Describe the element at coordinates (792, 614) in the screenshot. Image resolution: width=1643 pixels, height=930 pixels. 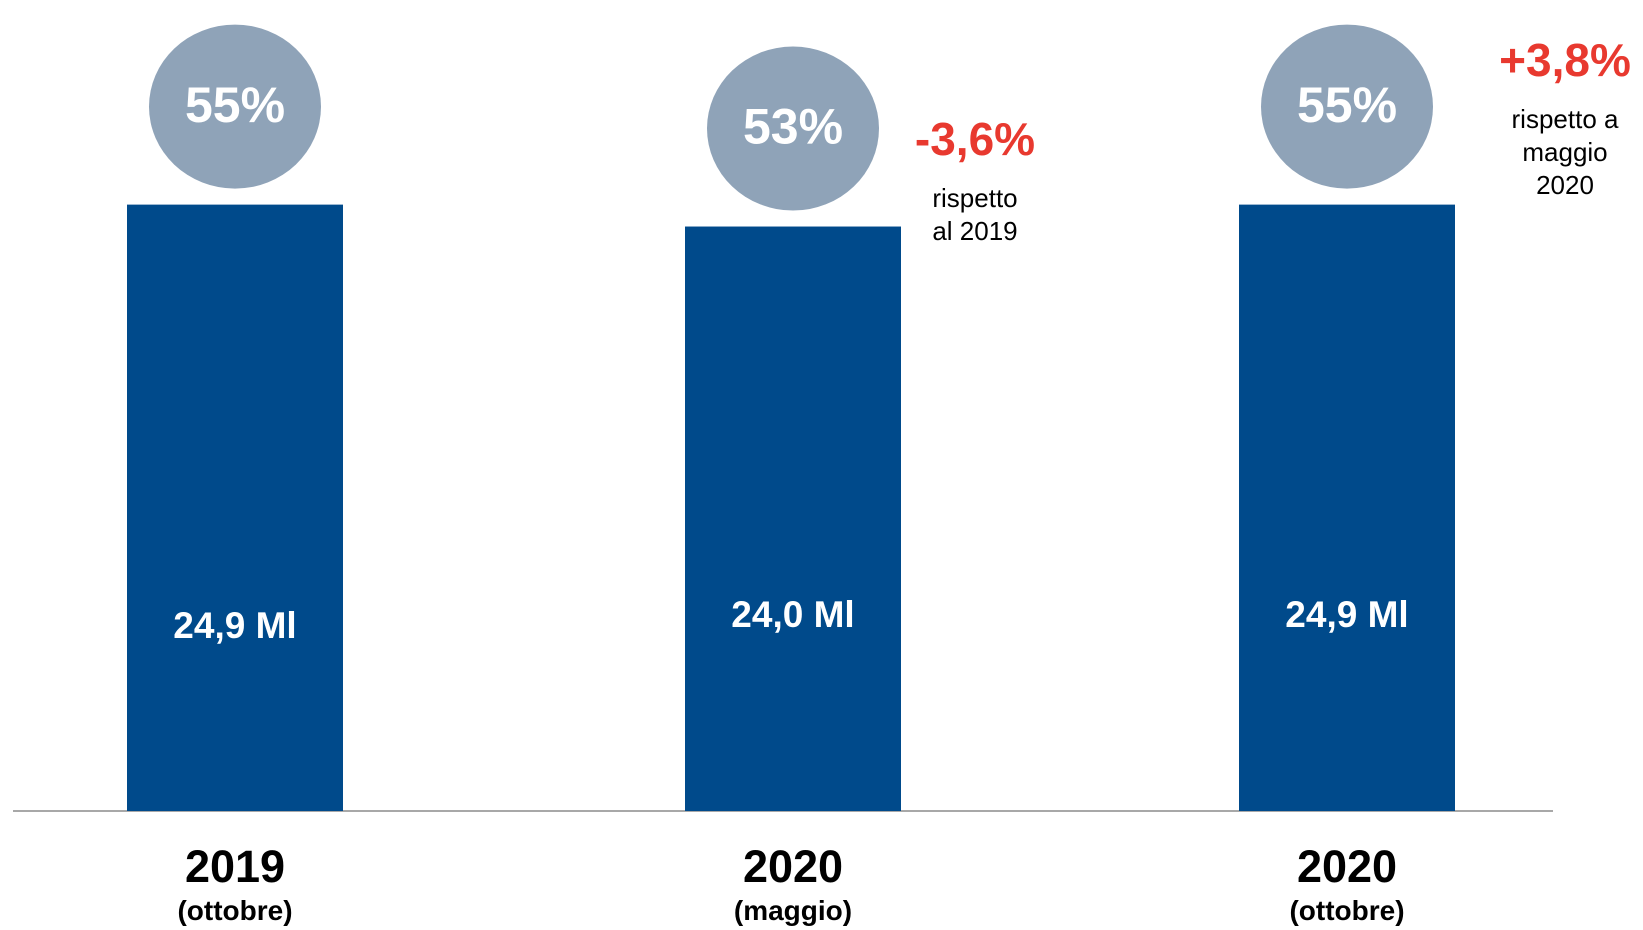
I see `bar-value-label: 24,0 Ml` at that location.